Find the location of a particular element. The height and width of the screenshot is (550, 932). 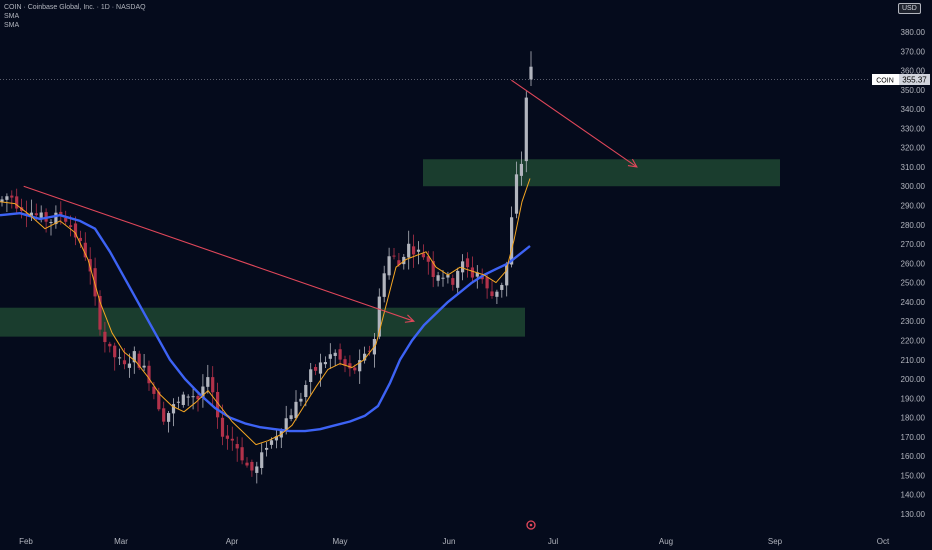

price-badge-symbol: COIN is located at coordinates (885, 81).